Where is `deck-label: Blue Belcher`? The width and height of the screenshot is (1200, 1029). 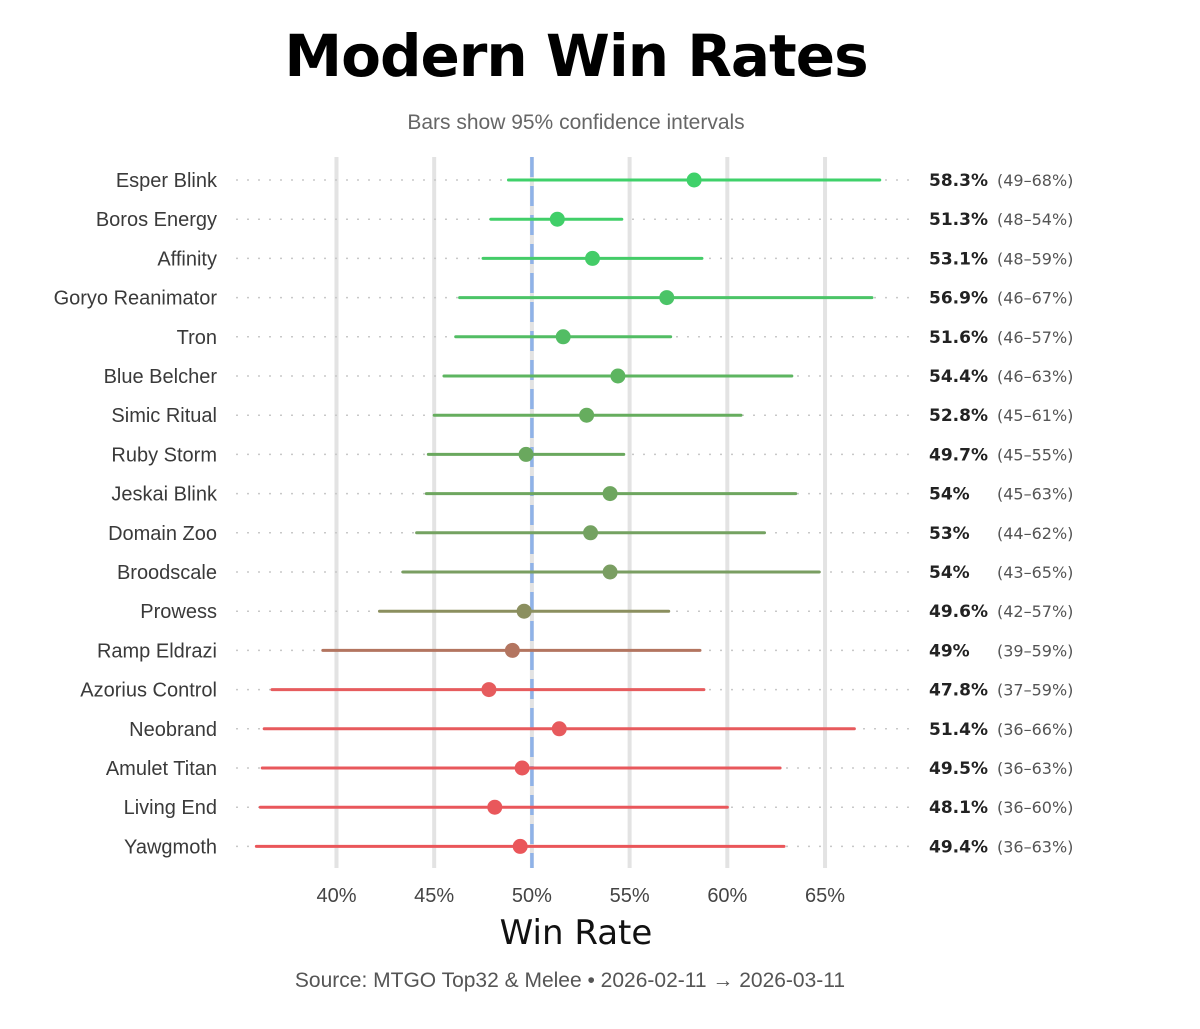
deck-label: Blue Belcher is located at coordinates (161, 377).